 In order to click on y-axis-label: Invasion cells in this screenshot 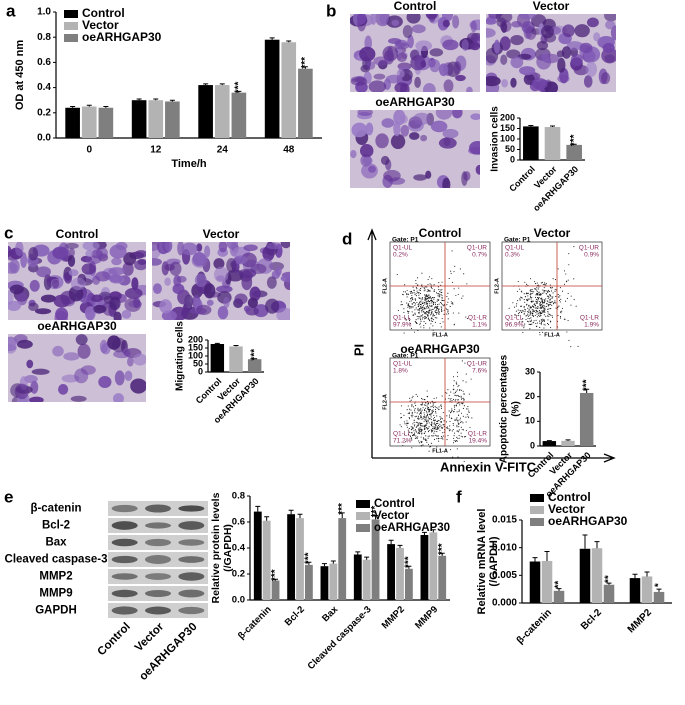, I will do `click(495, 139)`.